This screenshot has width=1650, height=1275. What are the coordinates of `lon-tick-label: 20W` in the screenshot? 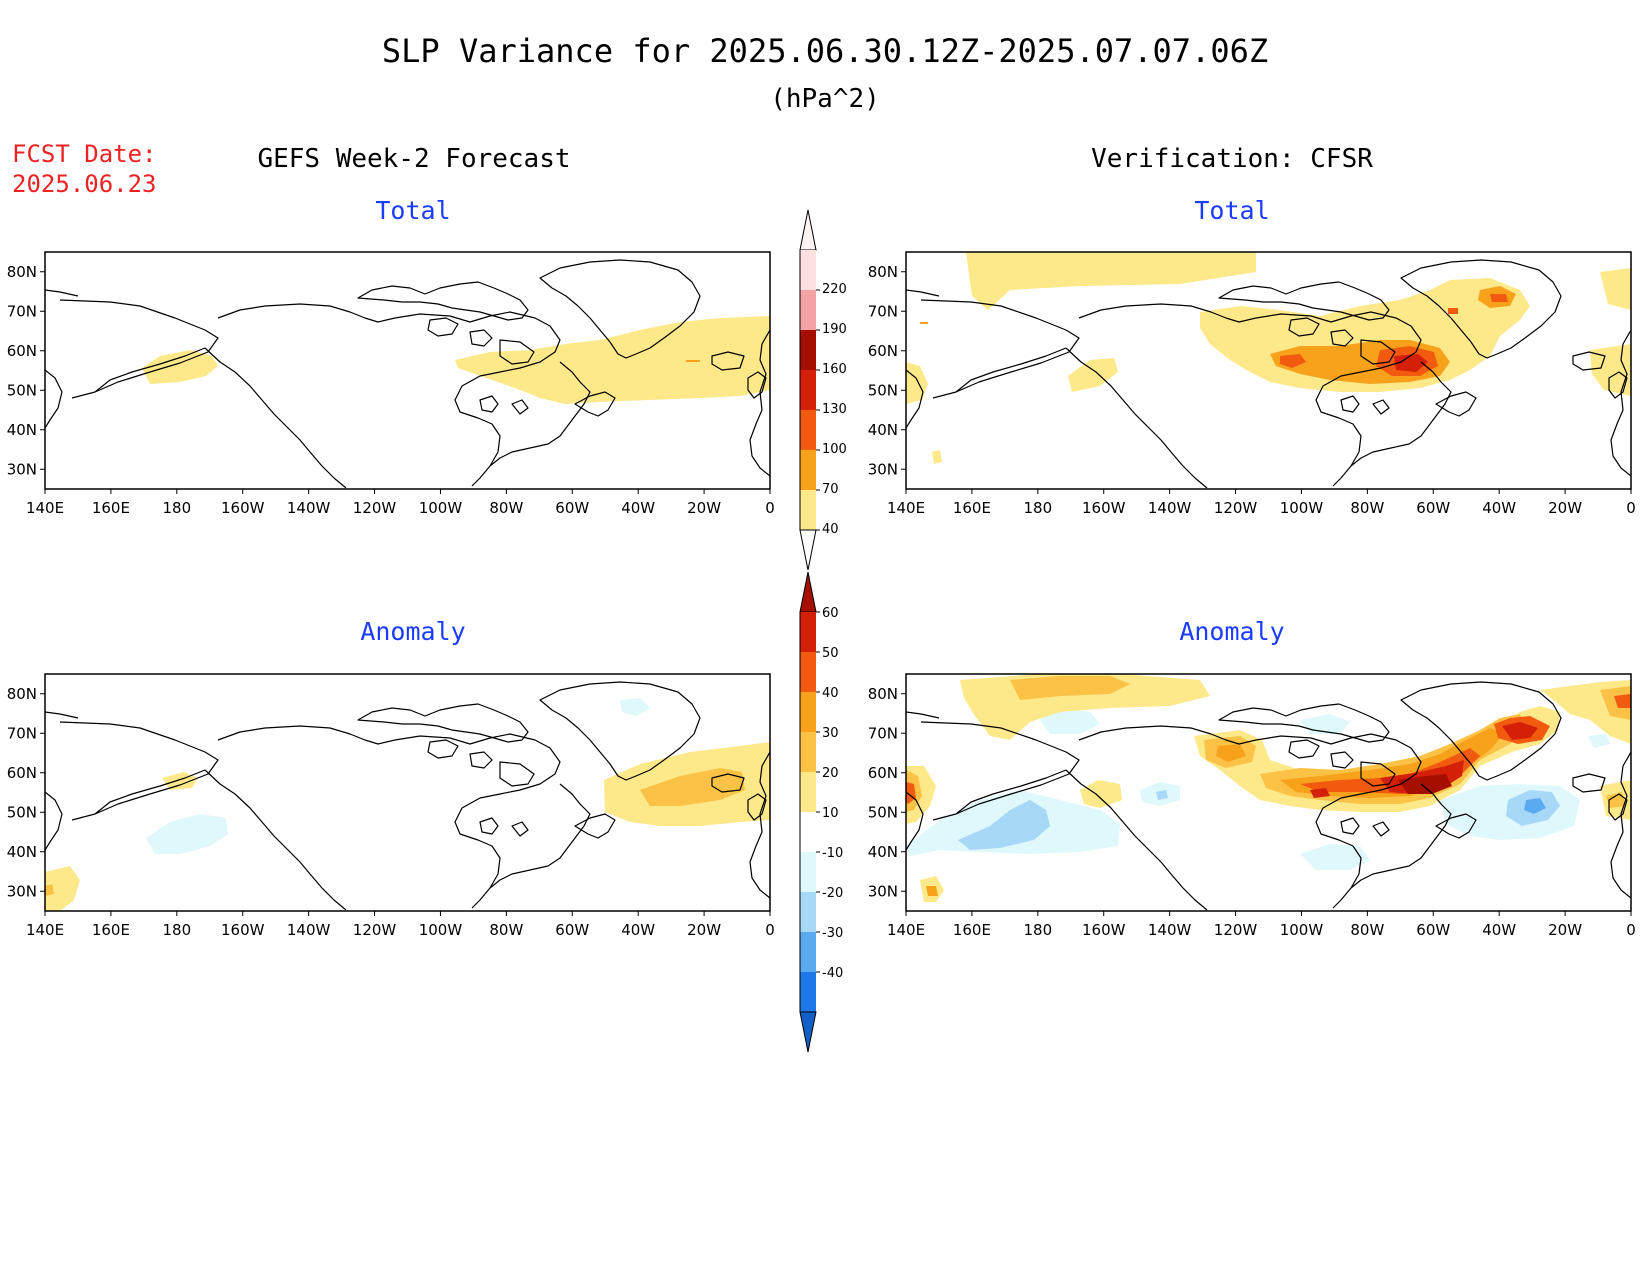 It's located at (704, 508).